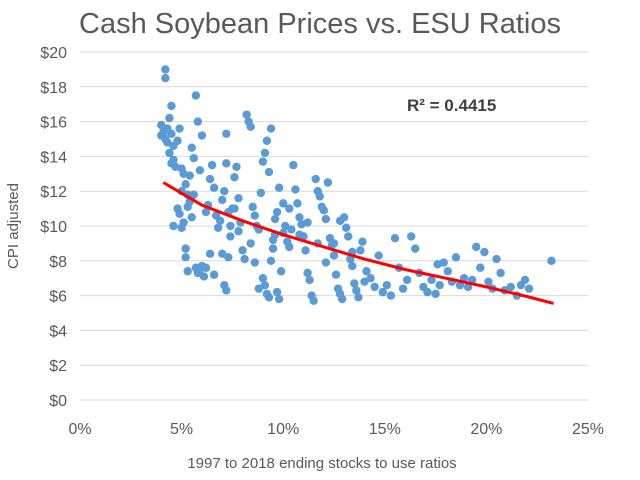  Describe the element at coordinates (58, 401) in the screenshot. I see `y-tick-label: $0` at that location.